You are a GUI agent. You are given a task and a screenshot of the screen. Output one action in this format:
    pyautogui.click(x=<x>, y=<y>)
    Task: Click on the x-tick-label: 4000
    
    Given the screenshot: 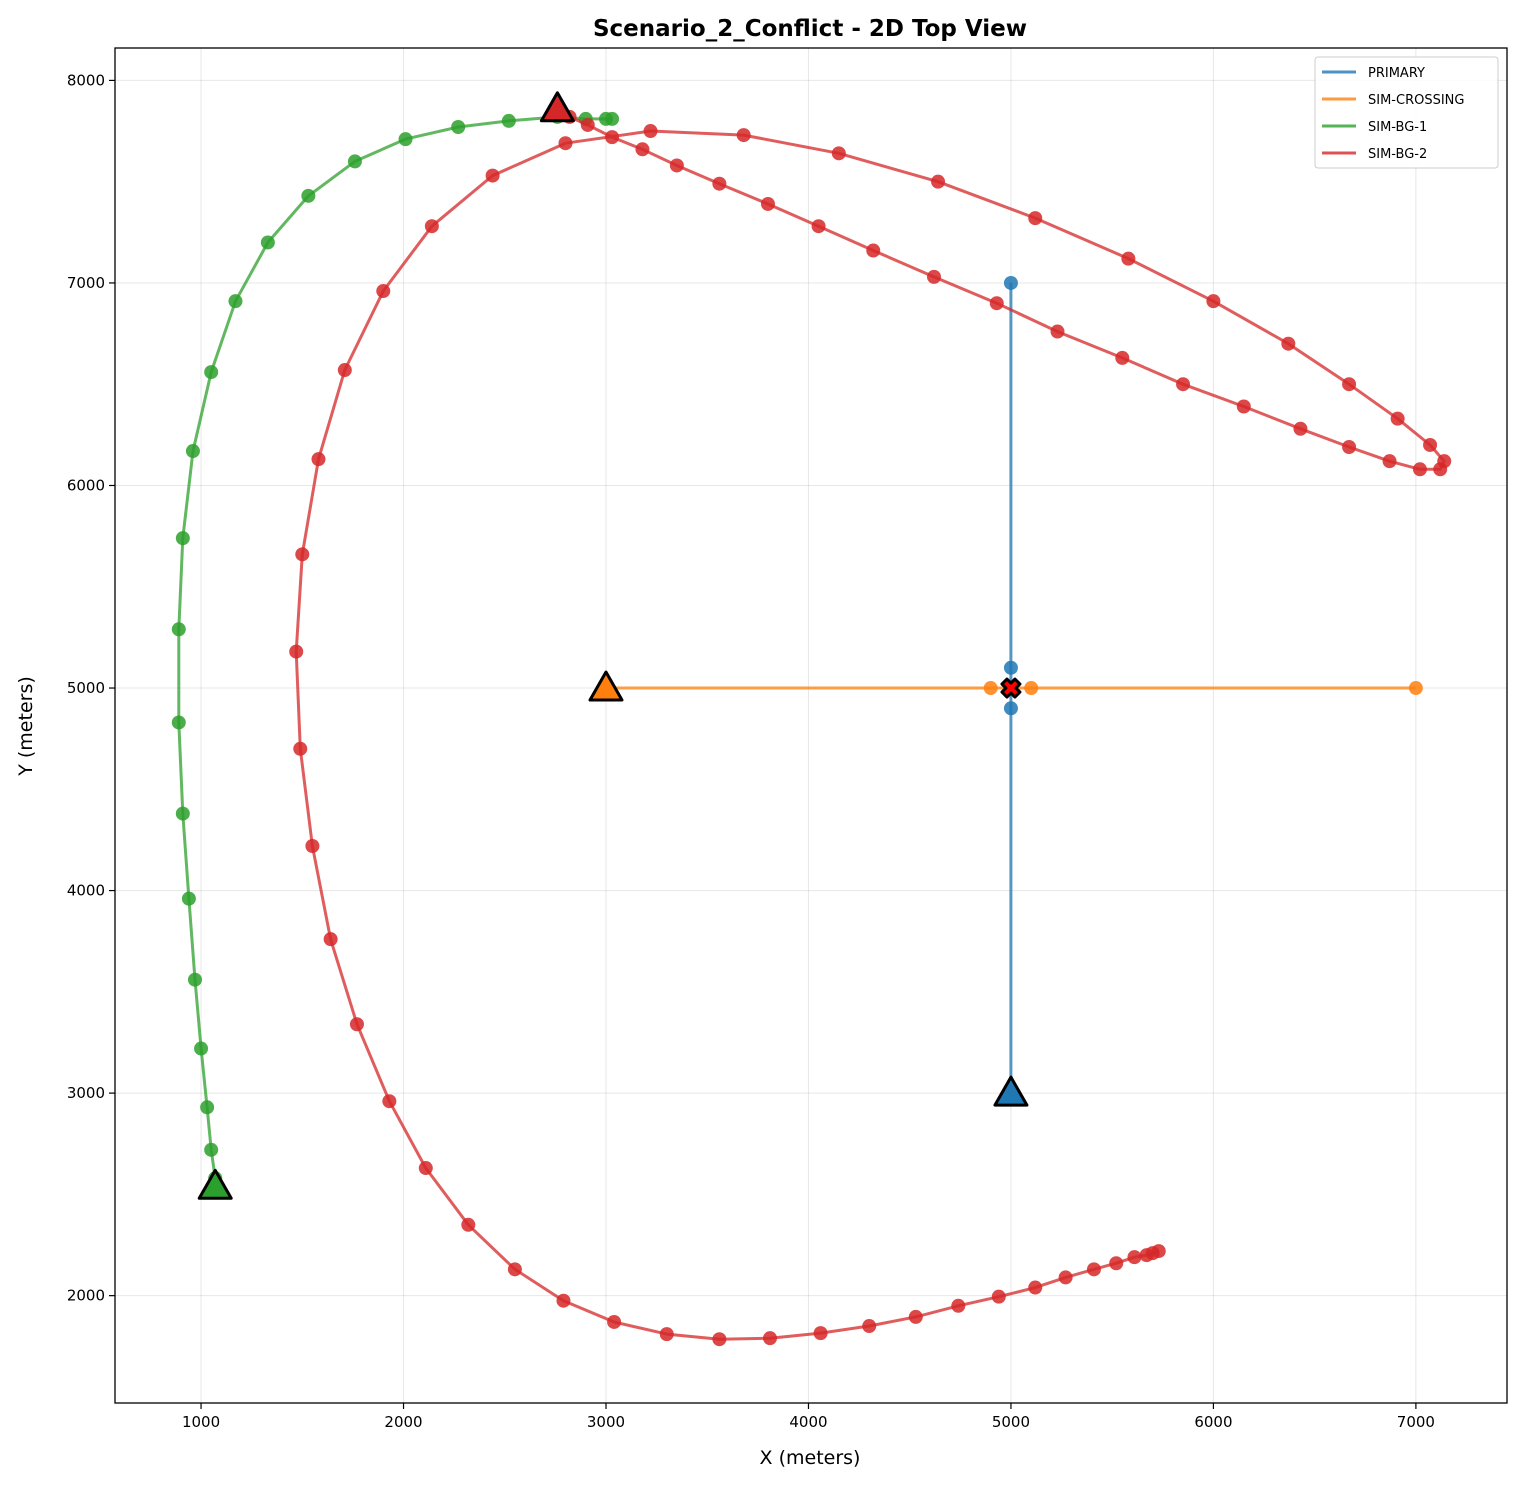 What is the action you would take?
    pyautogui.click(x=808, y=1422)
    